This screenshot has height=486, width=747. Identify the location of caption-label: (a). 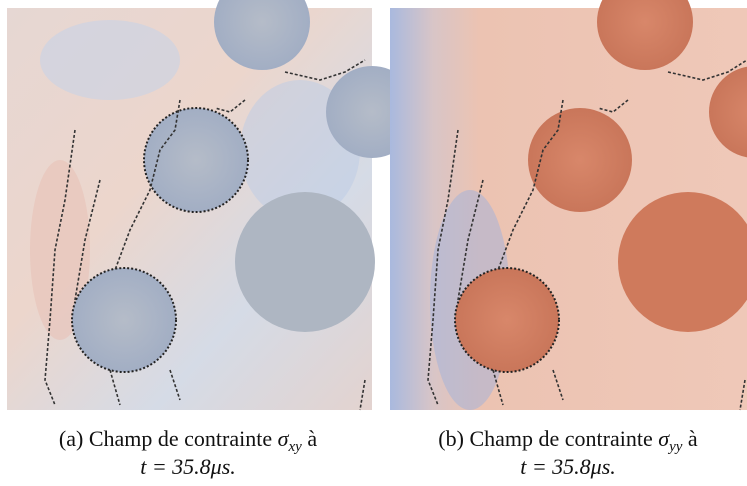
(71, 438).